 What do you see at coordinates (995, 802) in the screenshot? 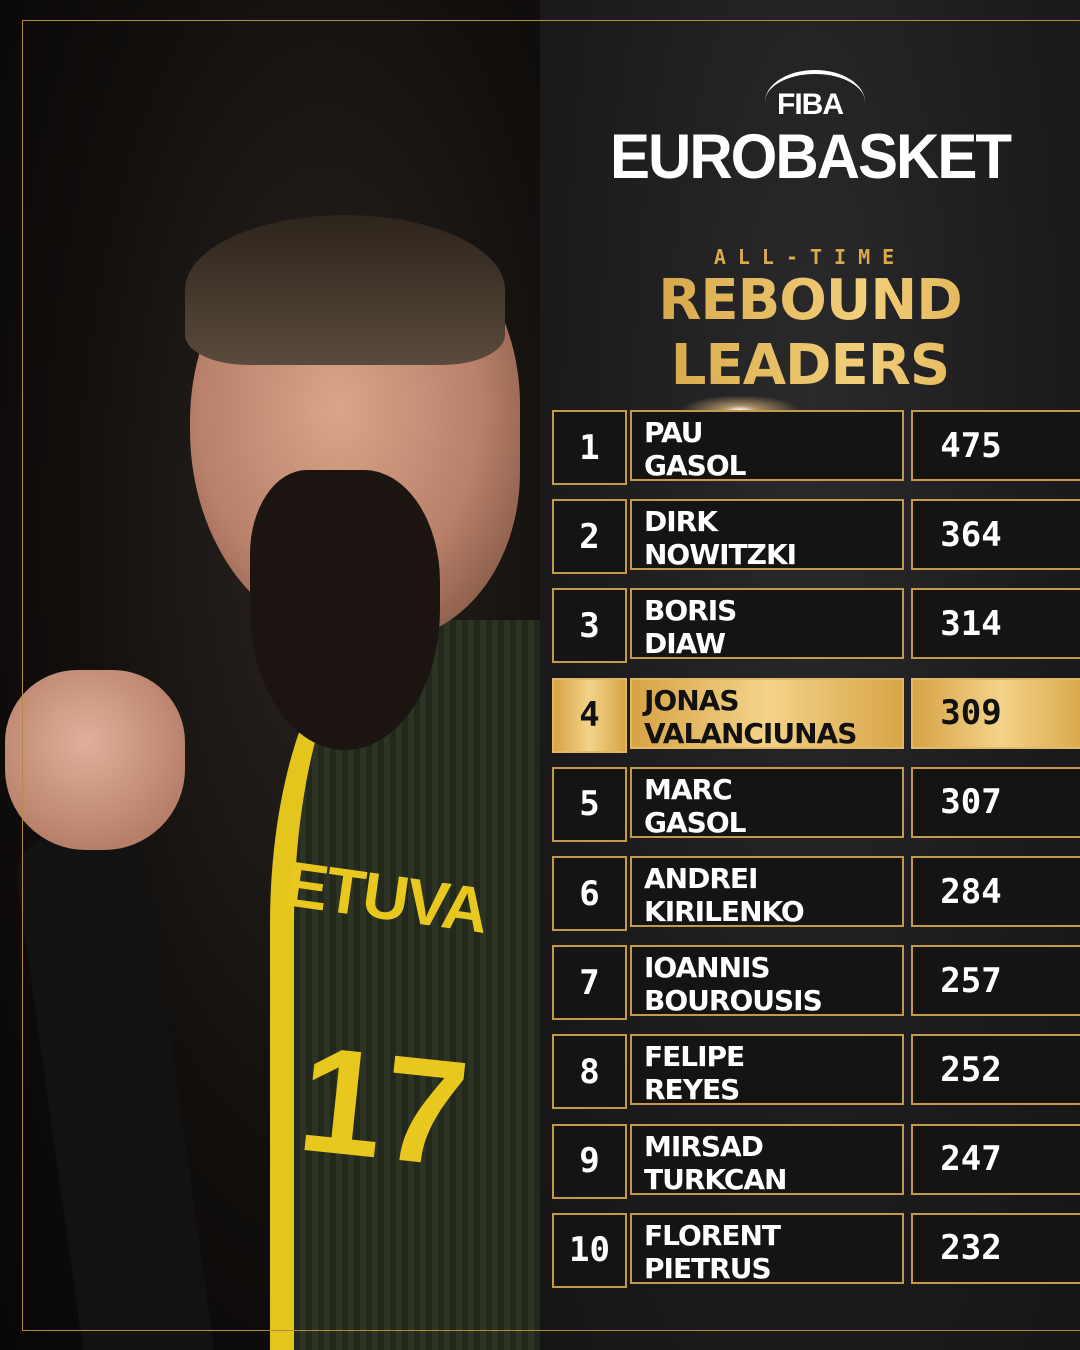
I see `rebound-total: 307` at bounding box center [995, 802].